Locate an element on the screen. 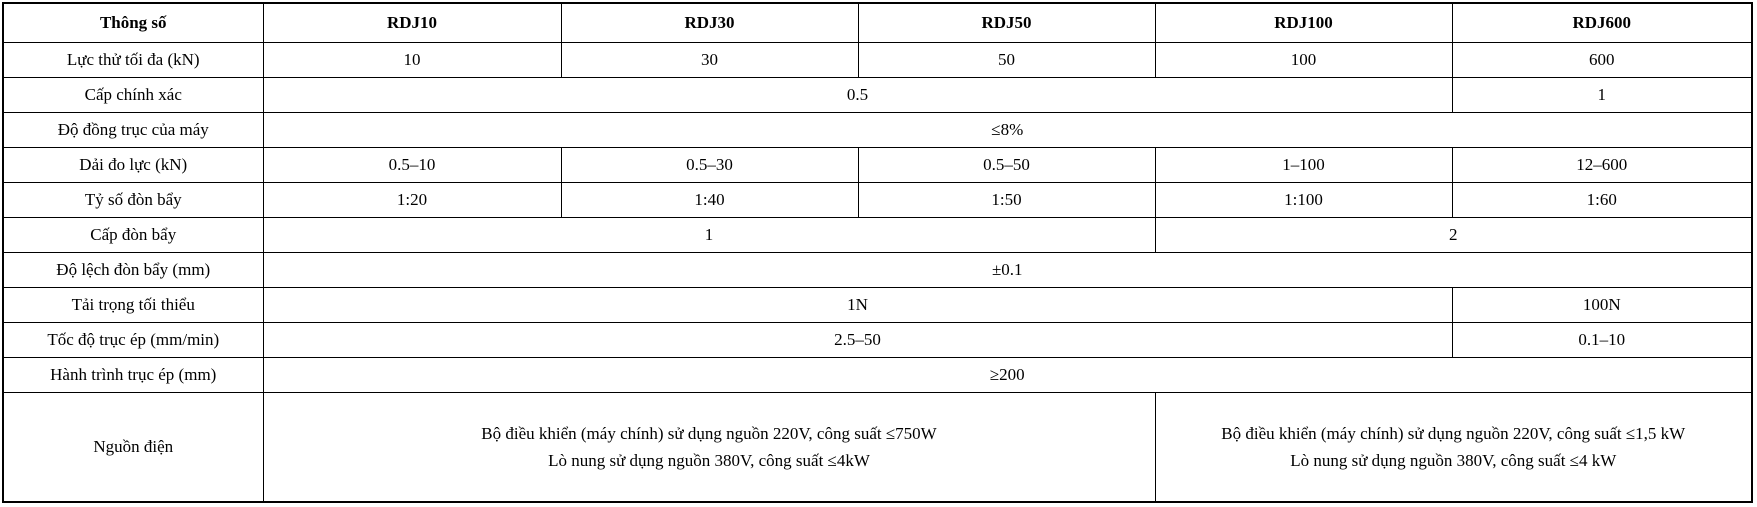 Image resolution: width=1757 pixels, height=507 pixels. row-label: Độ đồng trục của máy is located at coordinates (133, 130).